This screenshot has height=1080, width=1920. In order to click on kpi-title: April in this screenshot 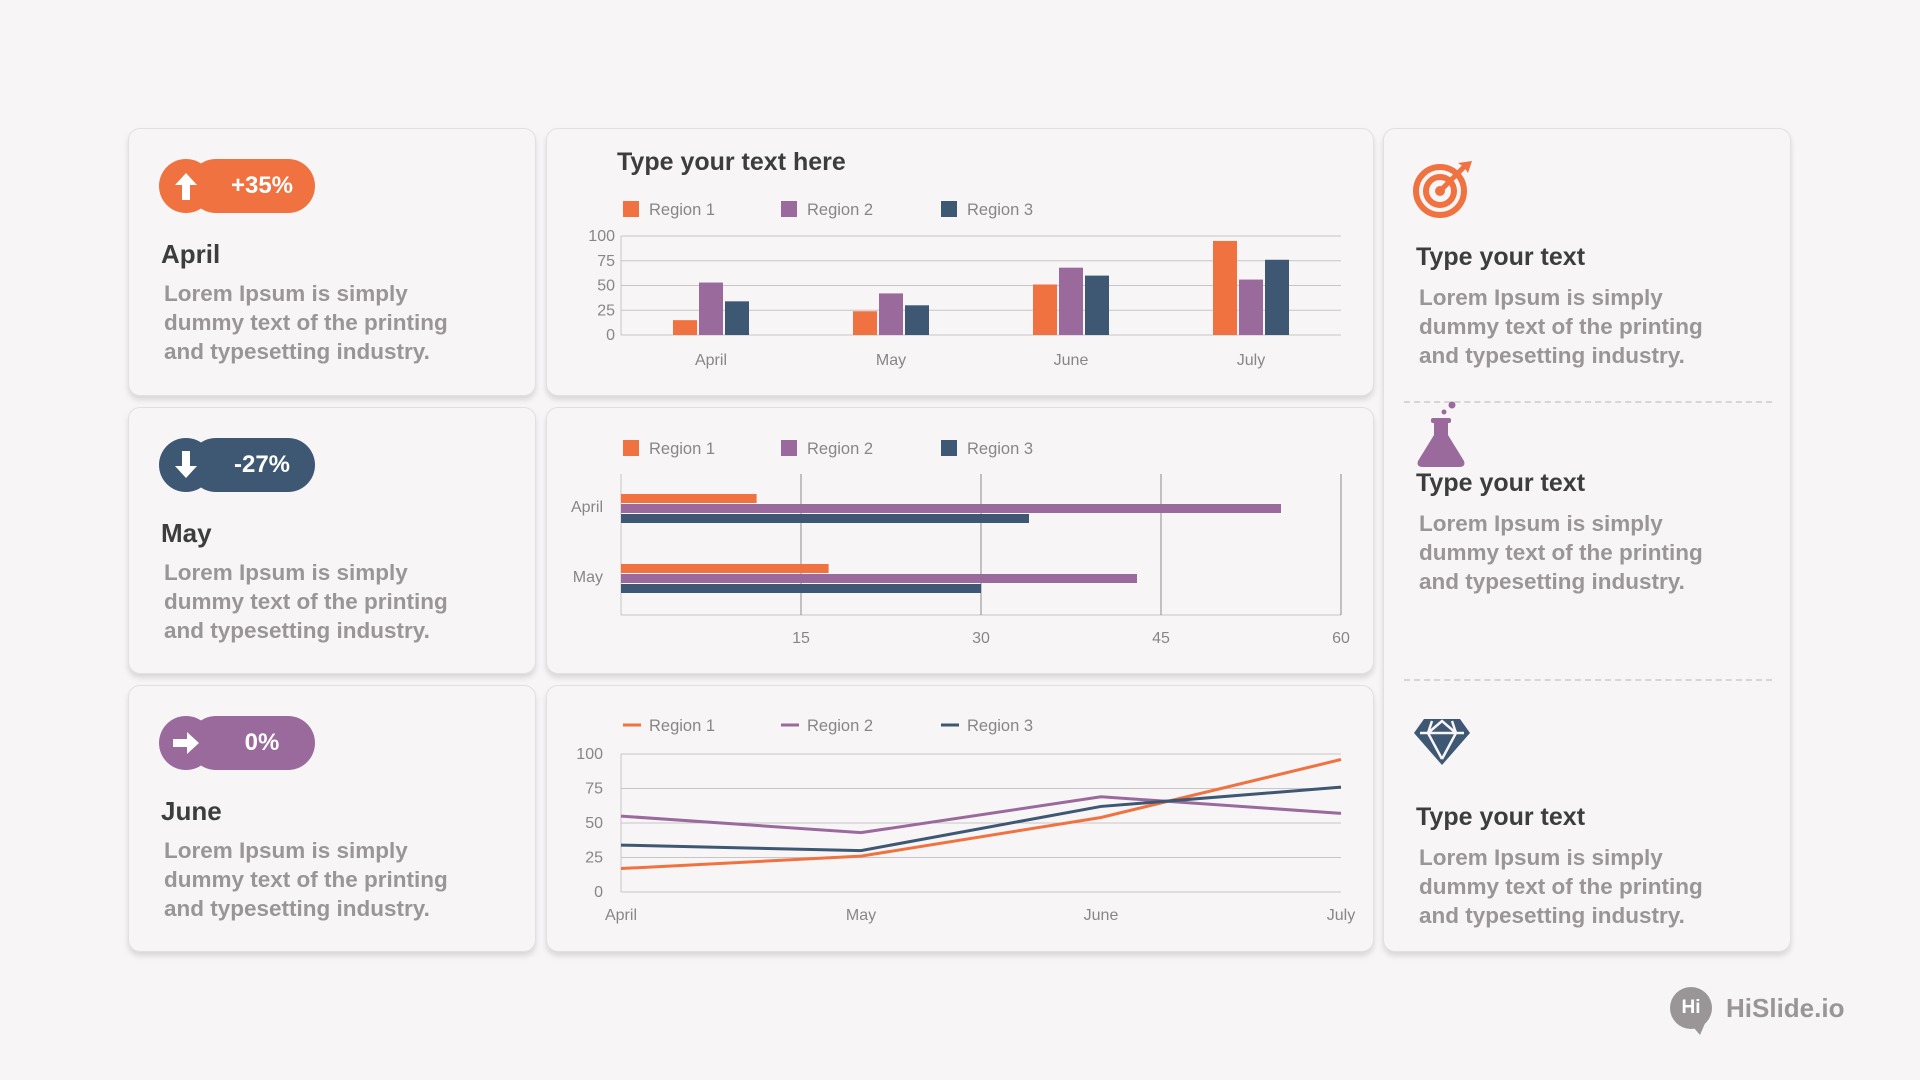, I will do `click(191, 254)`.